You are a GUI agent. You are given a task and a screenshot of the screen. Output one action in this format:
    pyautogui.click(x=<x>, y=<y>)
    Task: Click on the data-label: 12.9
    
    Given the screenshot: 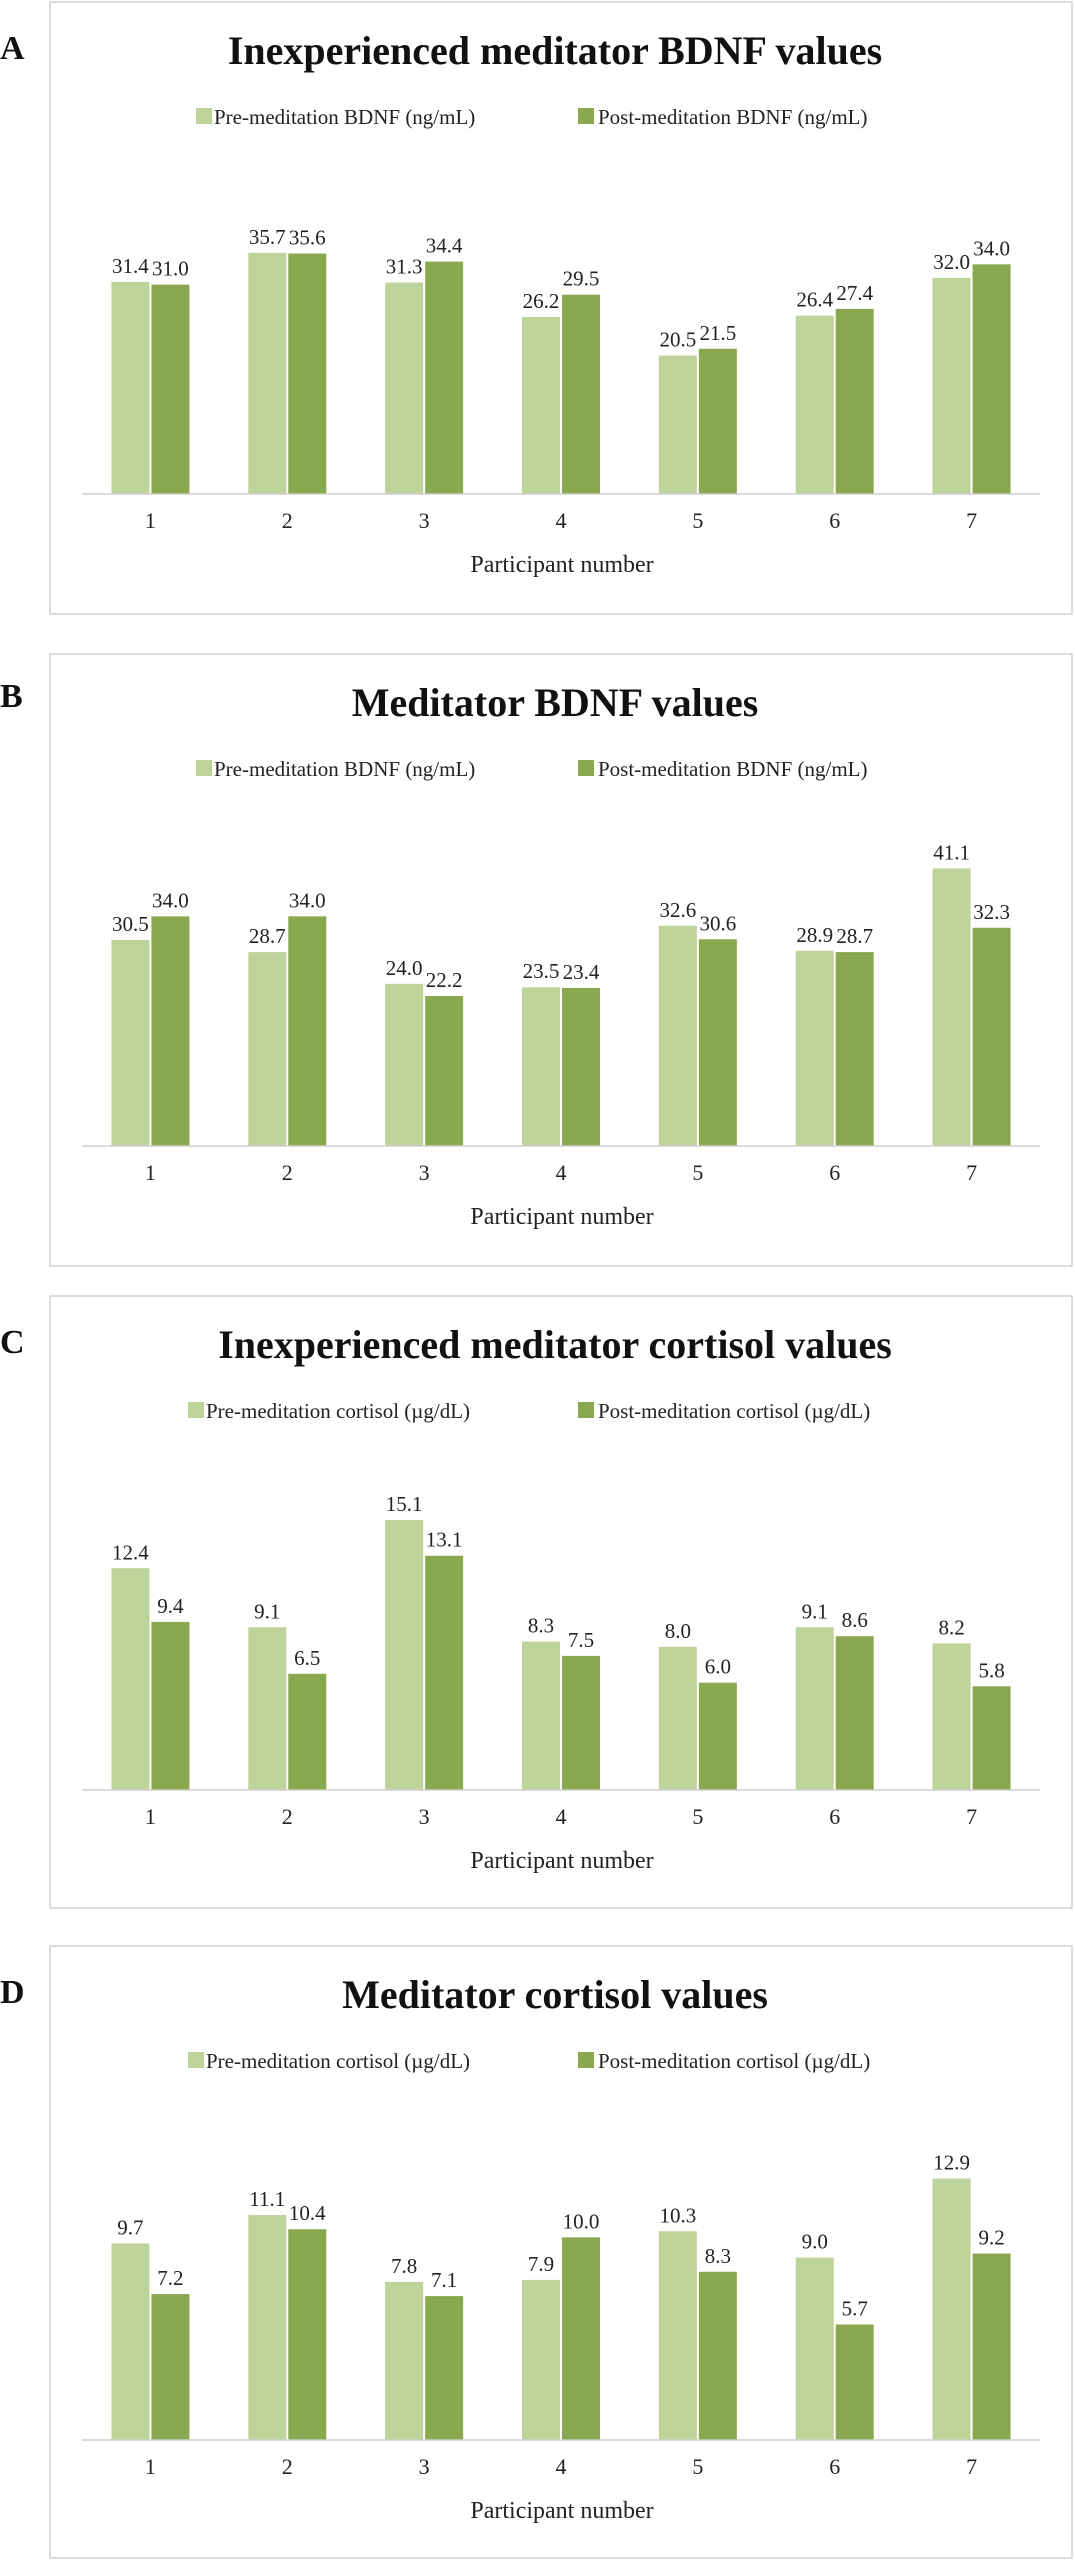 What is the action you would take?
    pyautogui.click(x=951, y=2163)
    